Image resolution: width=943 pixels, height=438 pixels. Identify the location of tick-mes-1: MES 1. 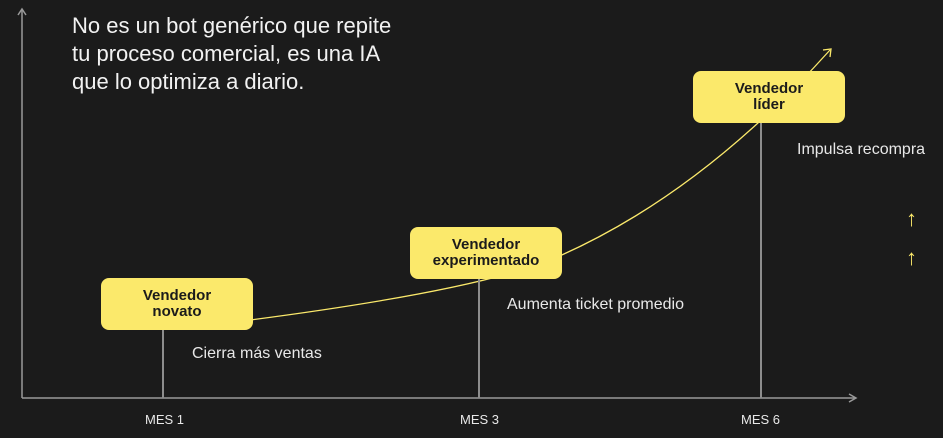
(165, 419).